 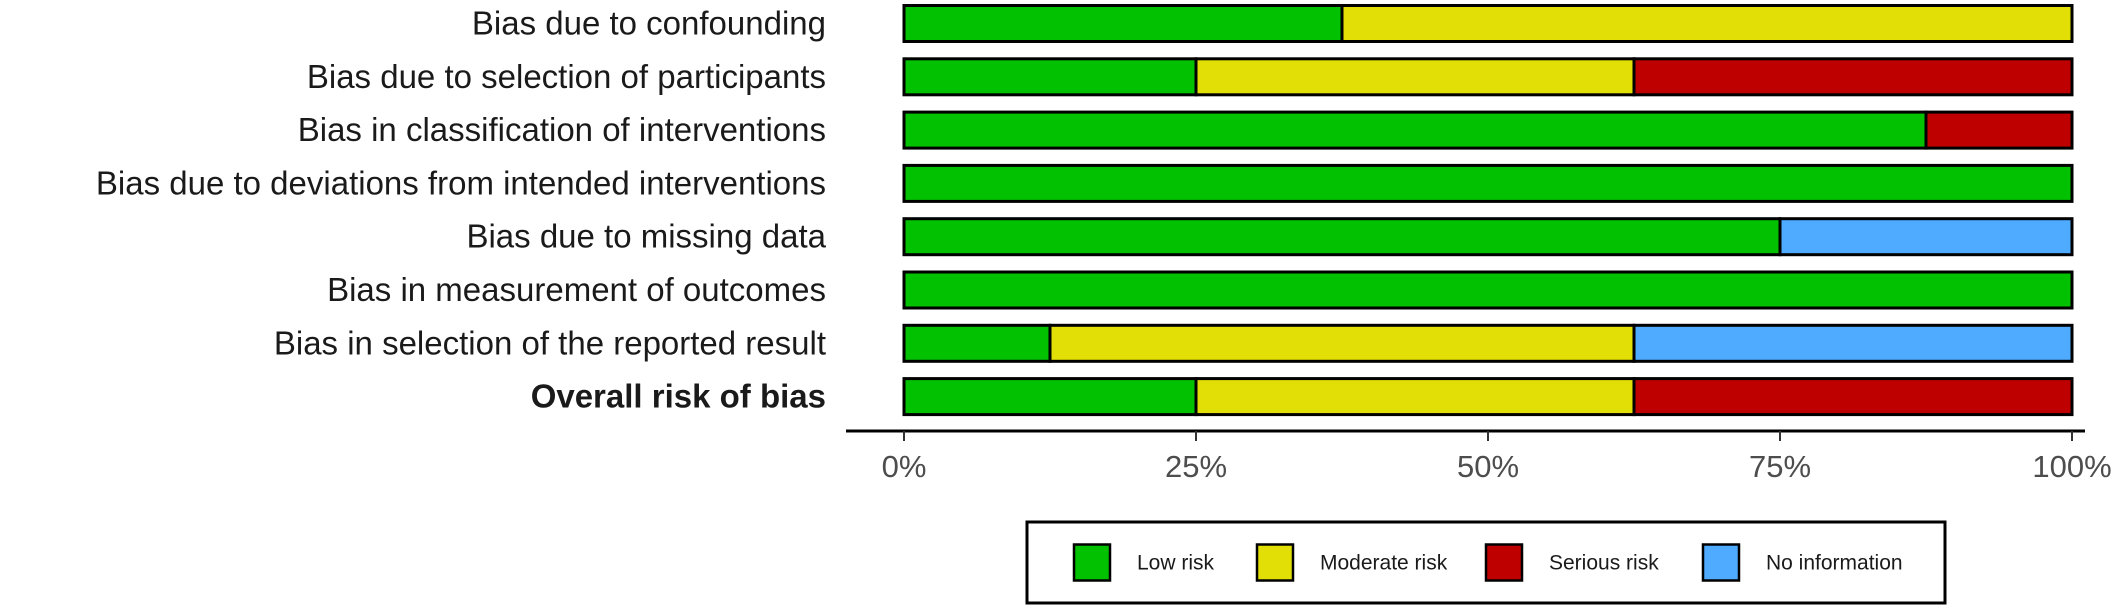 What do you see at coordinates (1275, 562) in the screenshot?
I see `legend-swatch-moderate-risk` at bounding box center [1275, 562].